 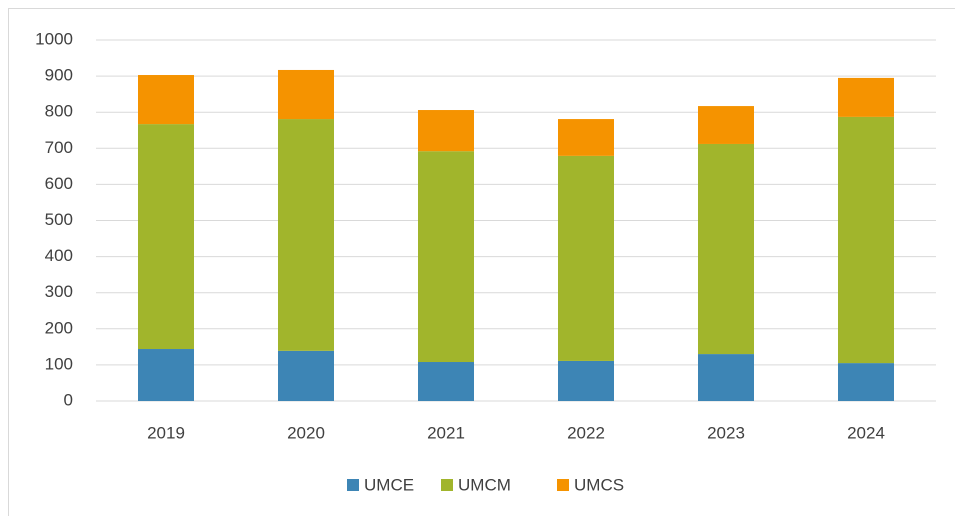 What do you see at coordinates (484, 484) in the screenshot?
I see `legend-label: UMCM` at bounding box center [484, 484].